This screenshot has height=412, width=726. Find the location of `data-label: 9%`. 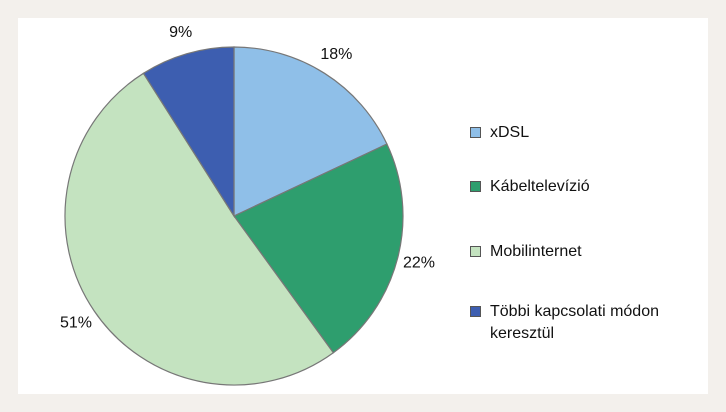

data-label: 9% is located at coordinates (180, 32).